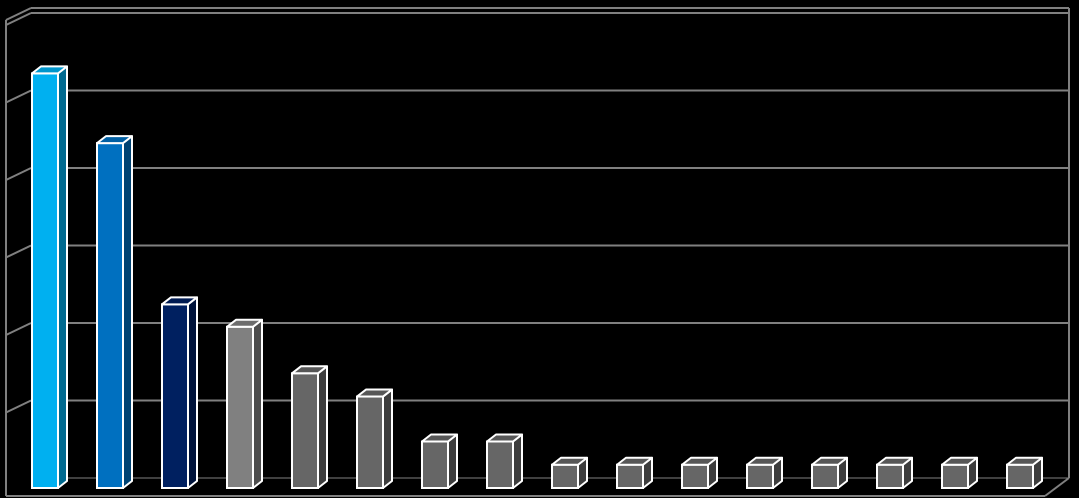 This screenshot has width=1079, height=498. I want to click on left-wall-top-edge, so click(18, 14).